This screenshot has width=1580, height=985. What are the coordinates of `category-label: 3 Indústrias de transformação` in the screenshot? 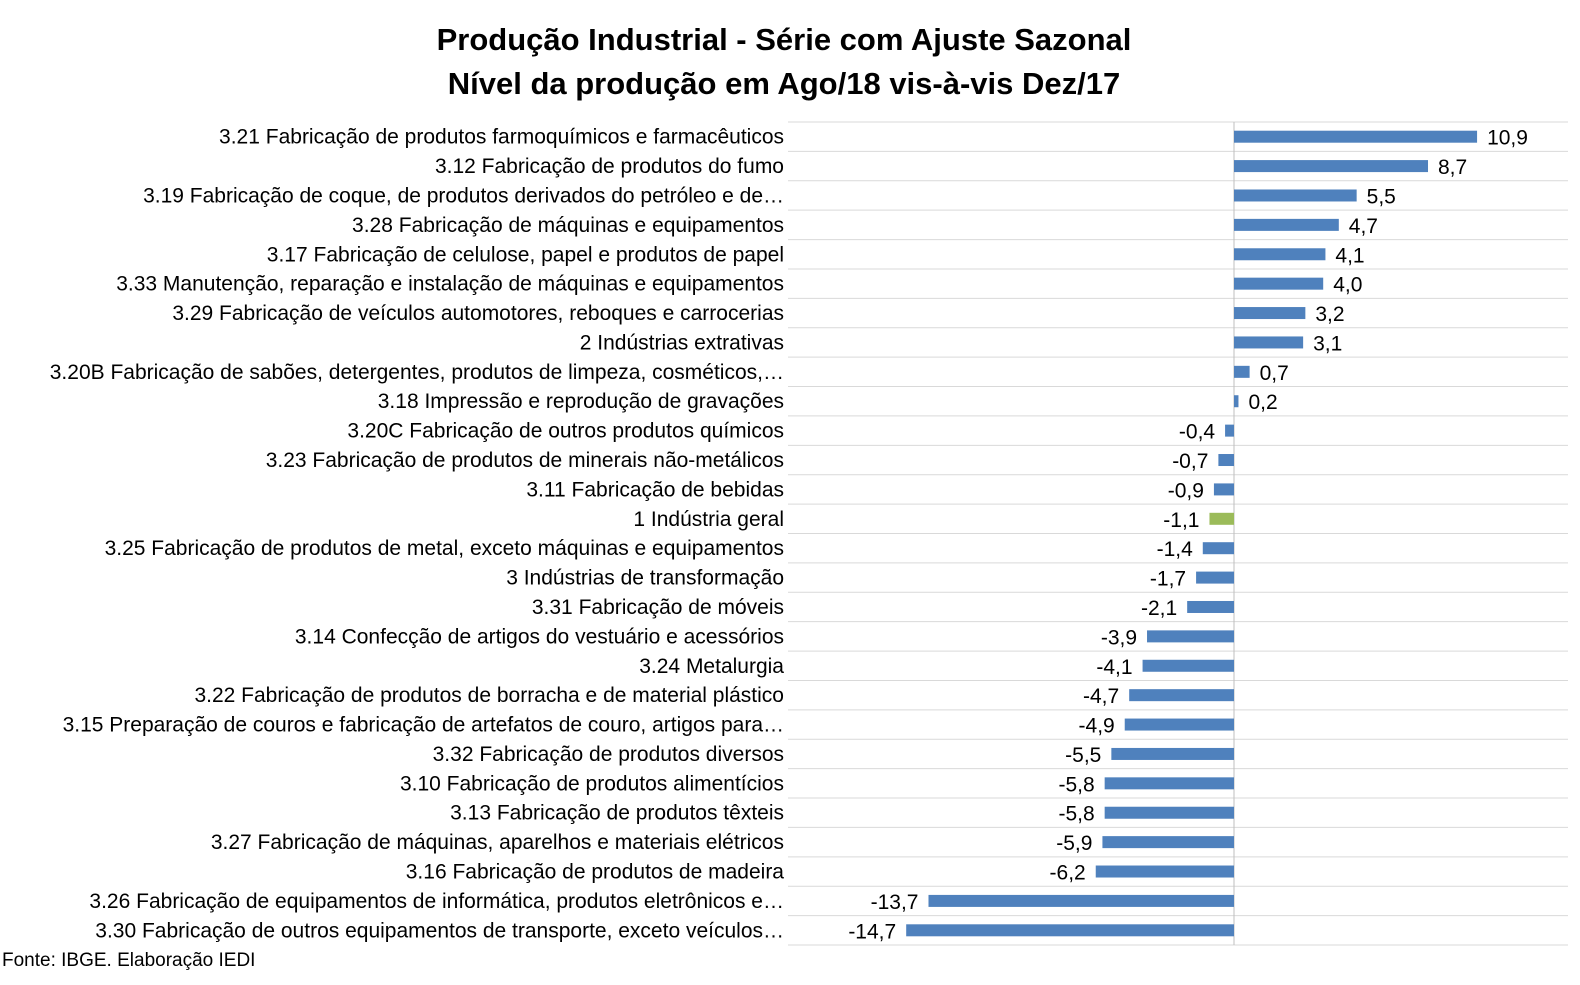 It's located at (645, 578).